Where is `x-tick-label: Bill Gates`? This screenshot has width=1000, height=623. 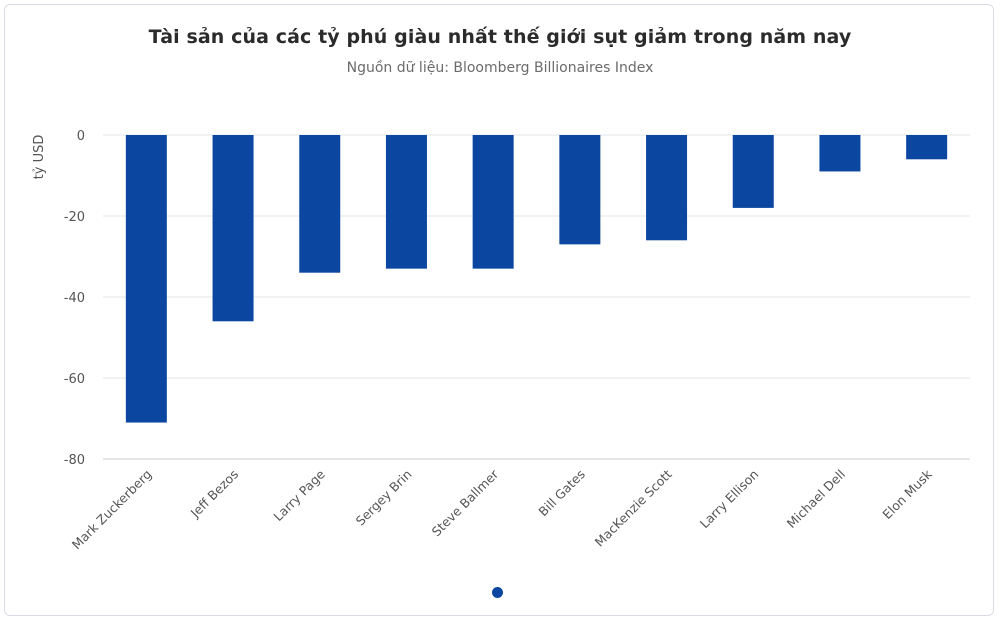
x-tick-label: Bill Gates is located at coordinates (561, 493).